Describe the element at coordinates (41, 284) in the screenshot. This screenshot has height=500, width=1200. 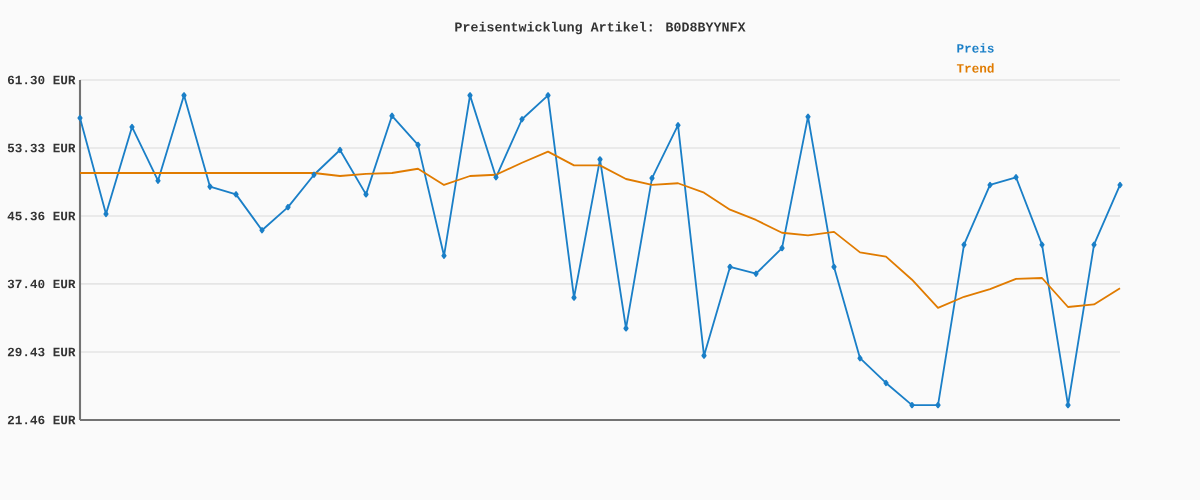
I see `y-tick-label: 37.40 EUR` at that location.